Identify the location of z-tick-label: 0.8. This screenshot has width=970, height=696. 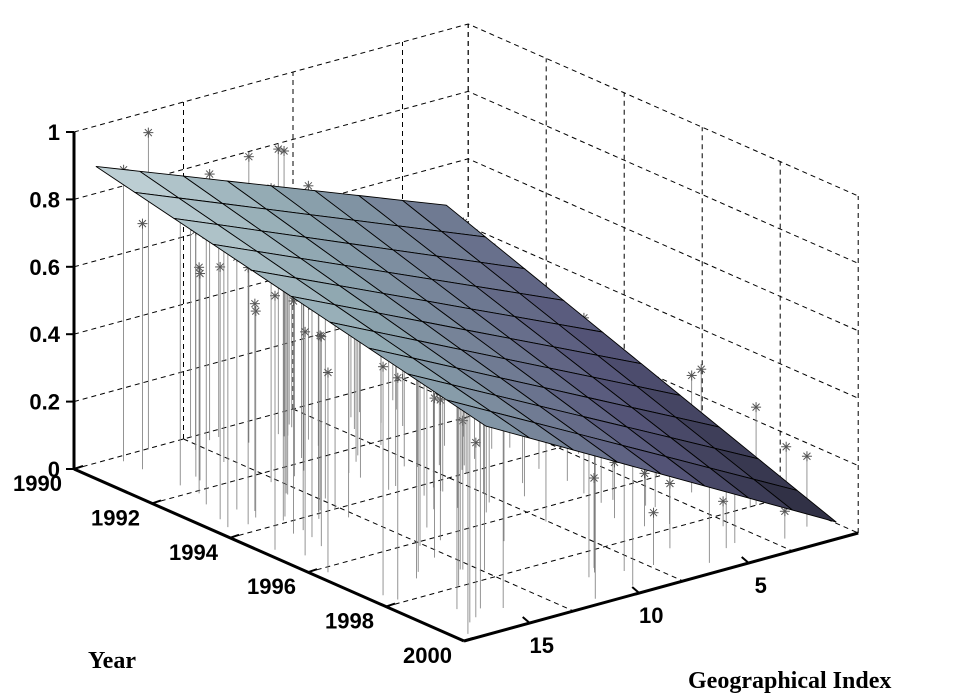
(44, 199).